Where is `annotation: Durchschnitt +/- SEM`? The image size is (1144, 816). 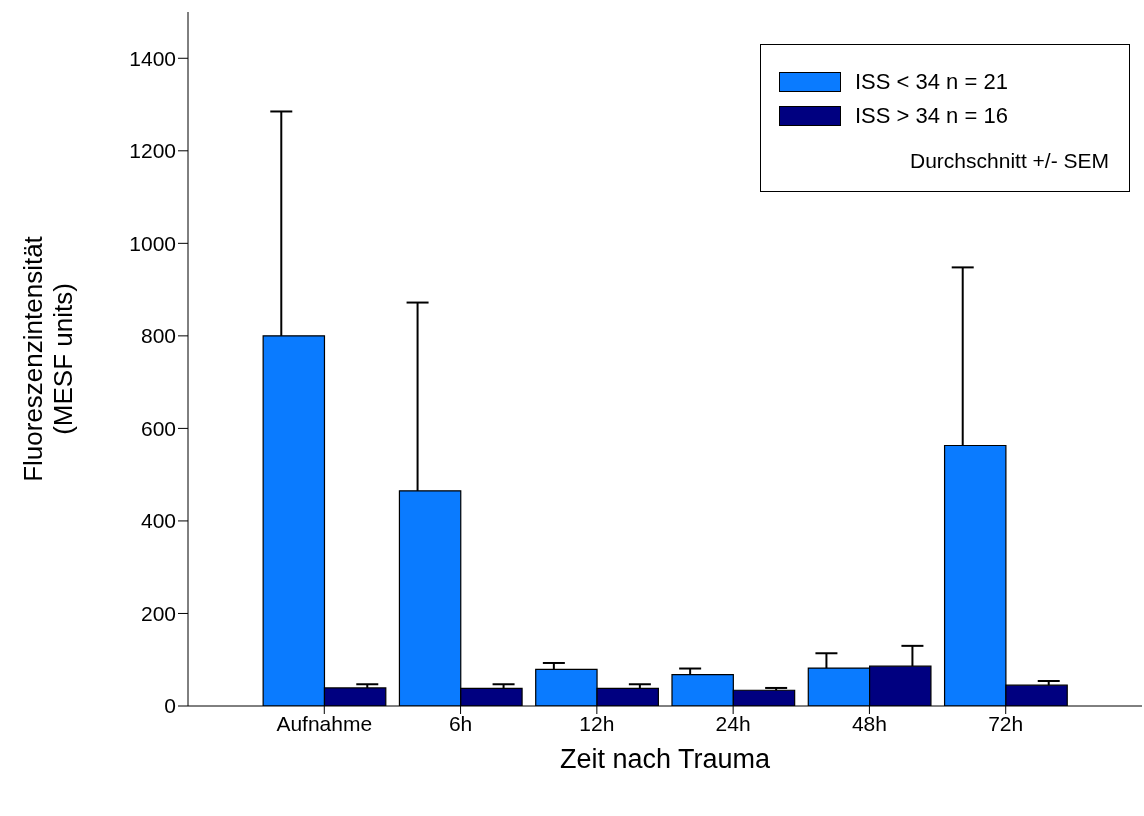
annotation: Durchschnitt +/- SEM is located at coordinates (1009, 161).